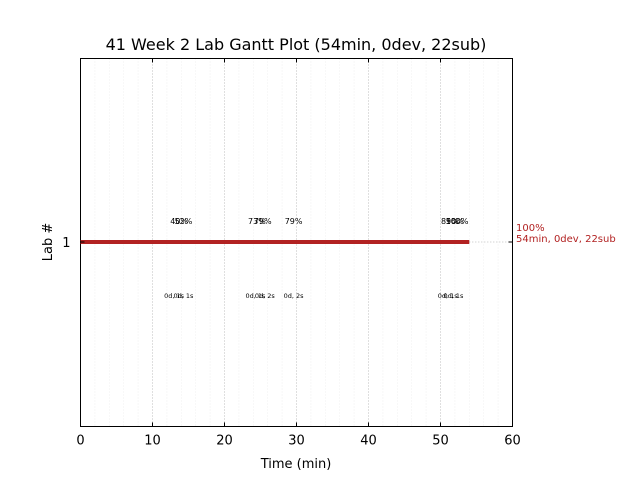  What do you see at coordinates (80, 441) in the screenshot?
I see `x-tick-label: 0` at bounding box center [80, 441].